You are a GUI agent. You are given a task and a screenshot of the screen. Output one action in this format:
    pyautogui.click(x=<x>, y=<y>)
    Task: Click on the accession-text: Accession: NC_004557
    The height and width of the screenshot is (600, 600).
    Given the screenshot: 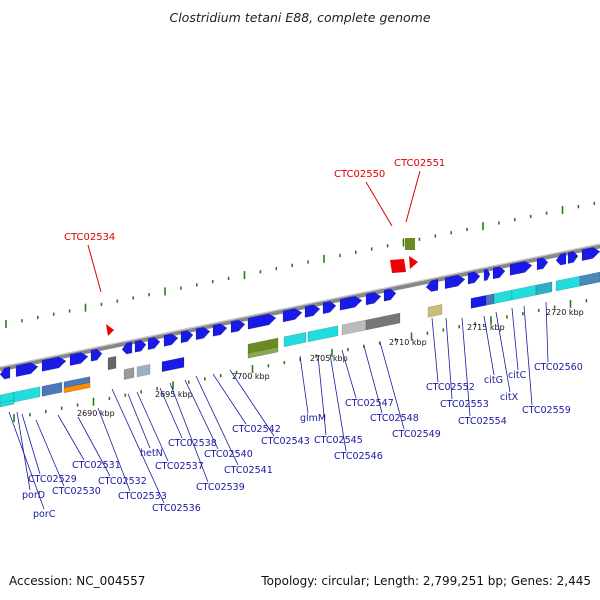 What is the action you would take?
    pyautogui.click(x=77, y=581)
    